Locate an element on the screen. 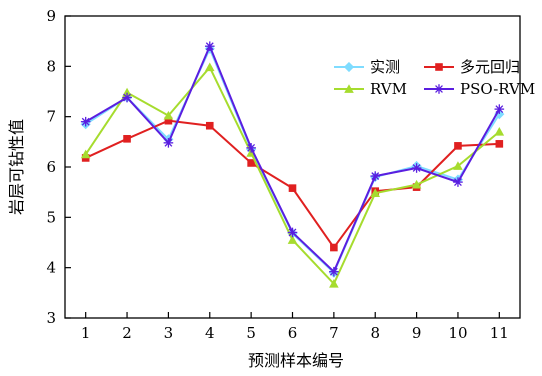 The height and width of the screenshot is (376, 542). x-tick-label: 5 is located at coordinates (251, 333).